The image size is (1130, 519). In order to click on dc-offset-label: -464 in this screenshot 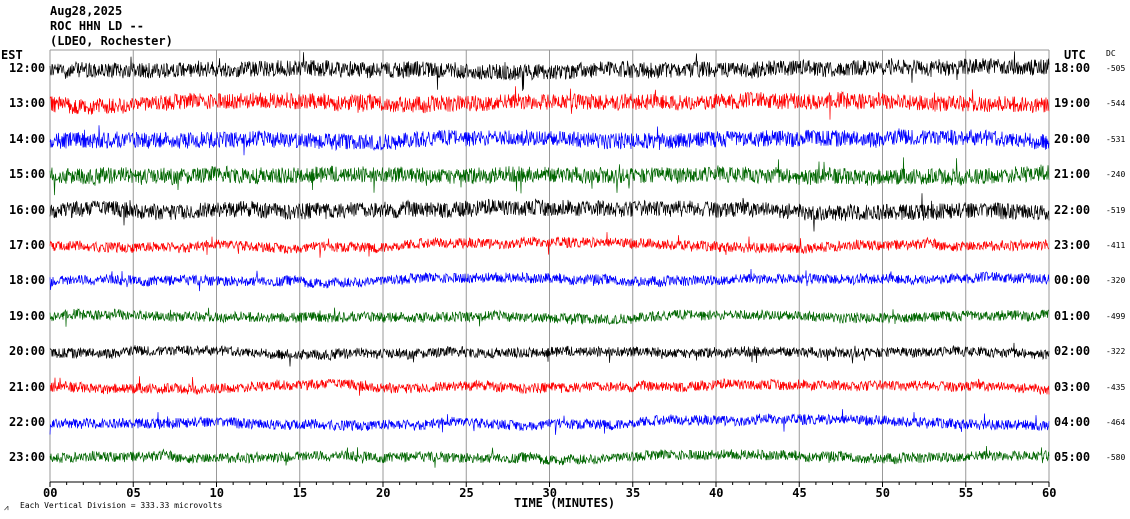, I will do `click(1116, 422)`.